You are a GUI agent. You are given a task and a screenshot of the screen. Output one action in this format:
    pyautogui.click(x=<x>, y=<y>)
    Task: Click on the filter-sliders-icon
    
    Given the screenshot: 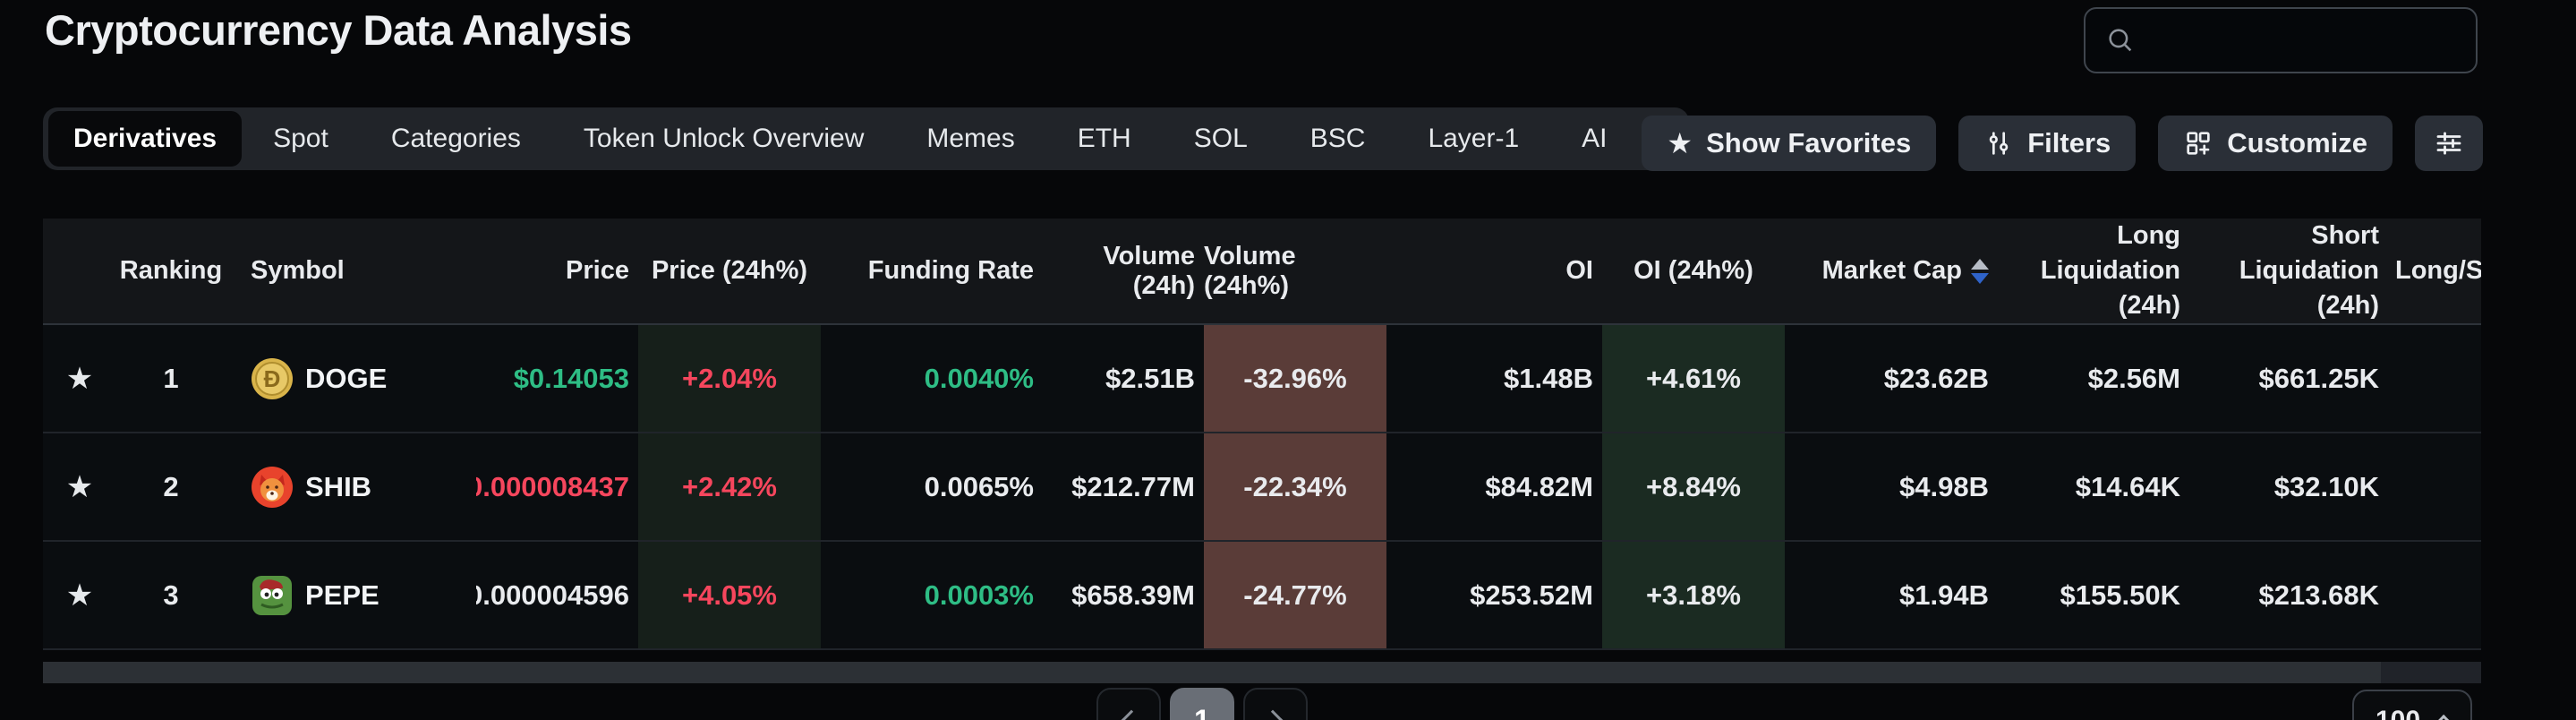 What is the action you would take?
    pyautogui.click(x=1999, y=143)
    